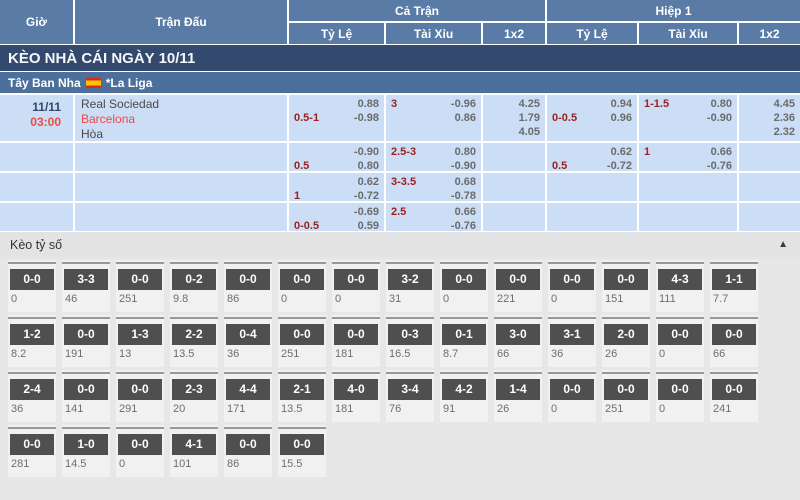  I want to click on team-name: Barcelona, so click(108, 119).